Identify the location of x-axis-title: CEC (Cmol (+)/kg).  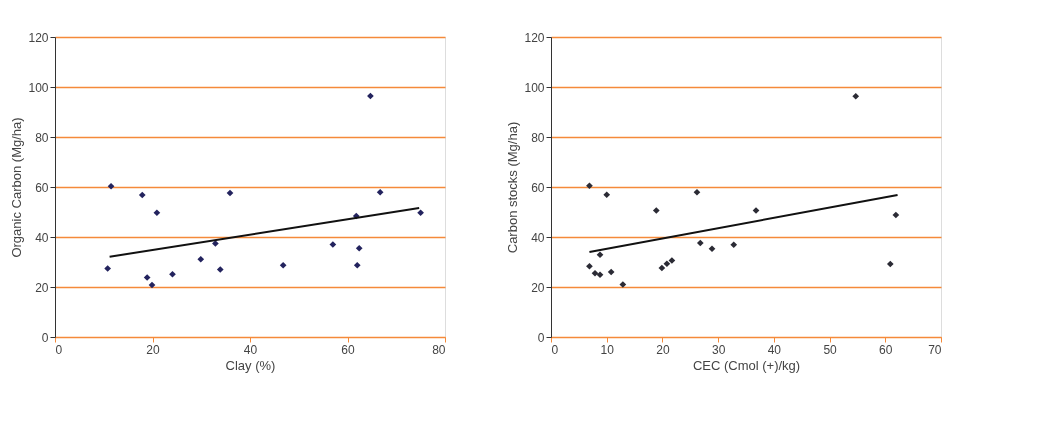
(746, 365).